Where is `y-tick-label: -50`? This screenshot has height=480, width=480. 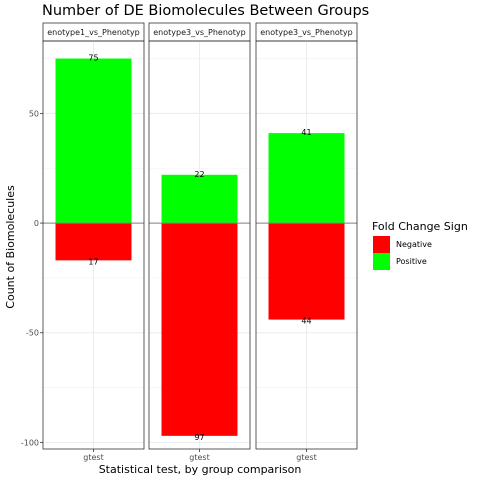
y-tick-label: -50 is located at coordinates (32, 333).